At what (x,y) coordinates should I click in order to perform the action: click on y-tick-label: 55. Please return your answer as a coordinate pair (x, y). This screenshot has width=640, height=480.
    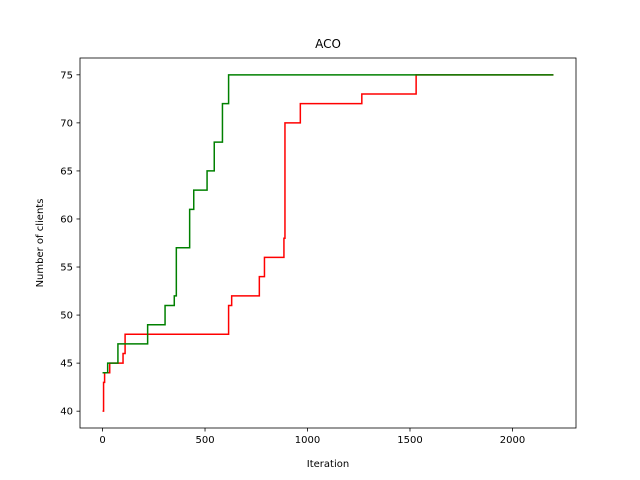
    Looking at the image, I should click on (66, 268).